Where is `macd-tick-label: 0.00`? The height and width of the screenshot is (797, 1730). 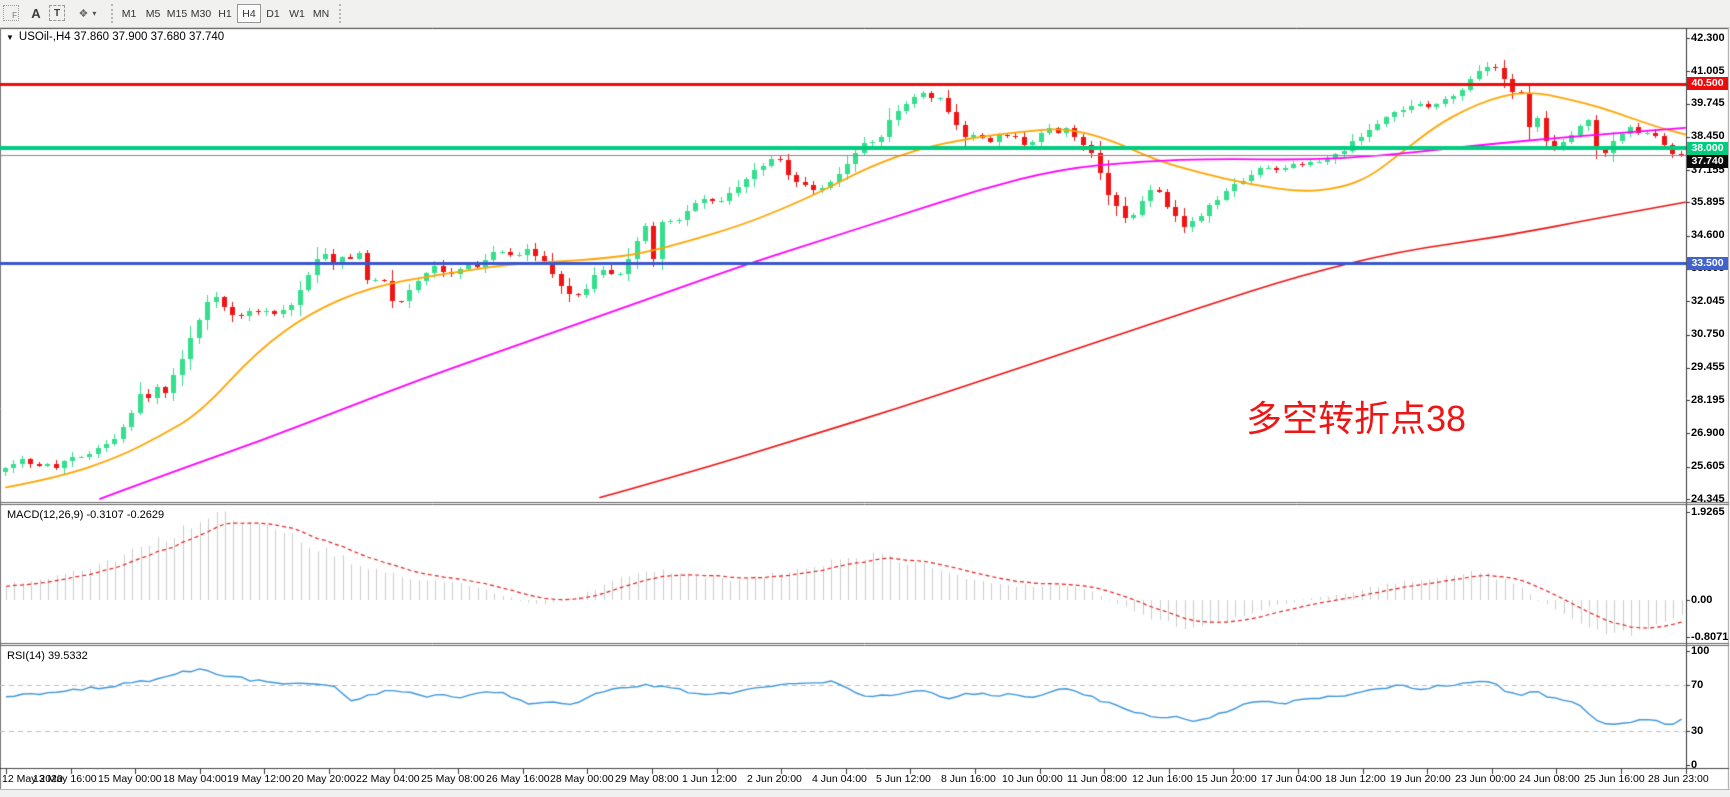
macd-tick-label: 0.00 is located at coordinates (1702, 600).